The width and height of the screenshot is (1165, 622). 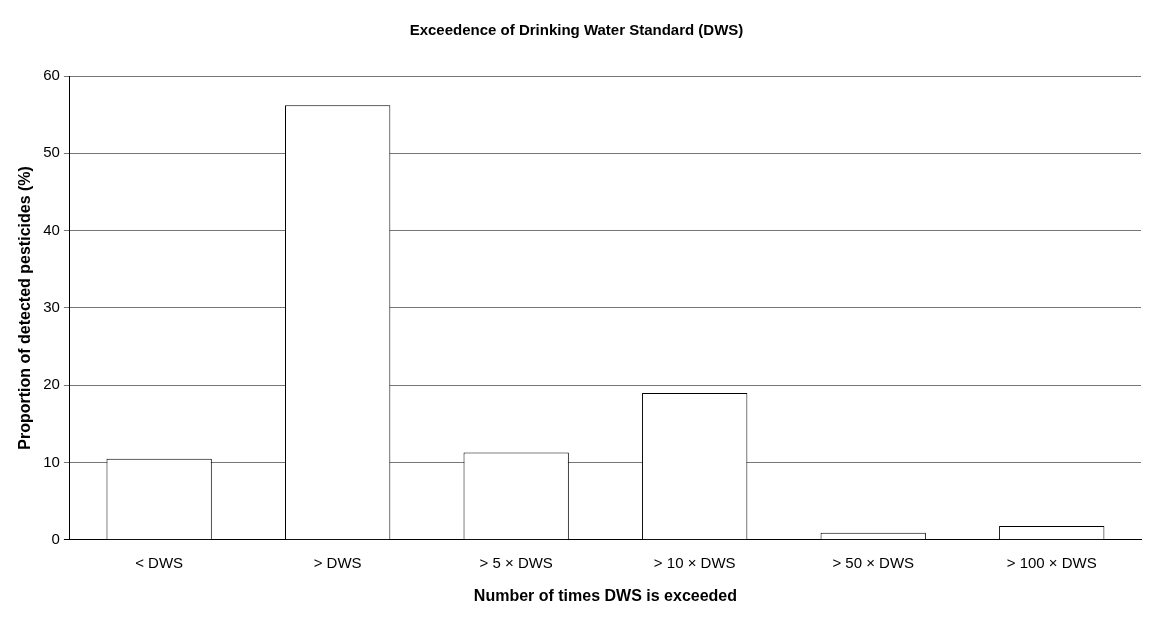 I want to click on y-tick-label: 50, so click(x=51, y=152).